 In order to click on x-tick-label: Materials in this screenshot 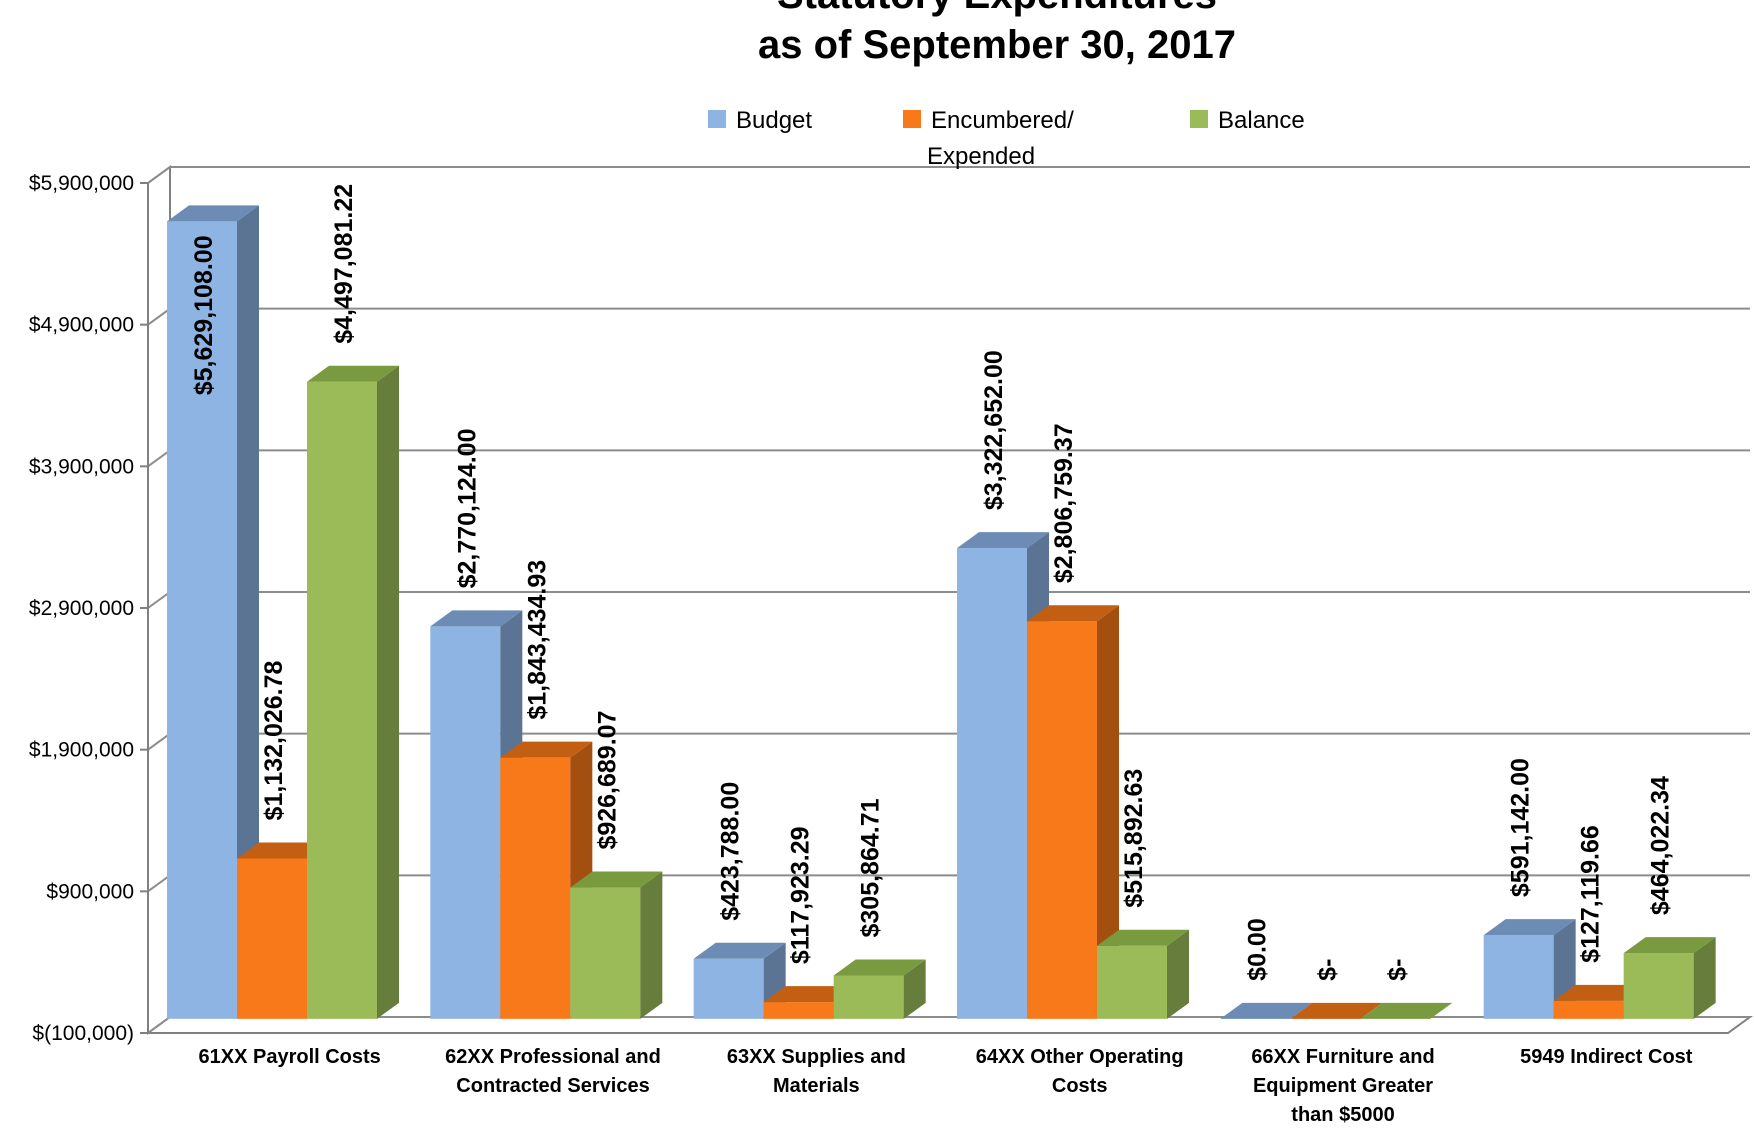, I will do `click(816, 1086)`.